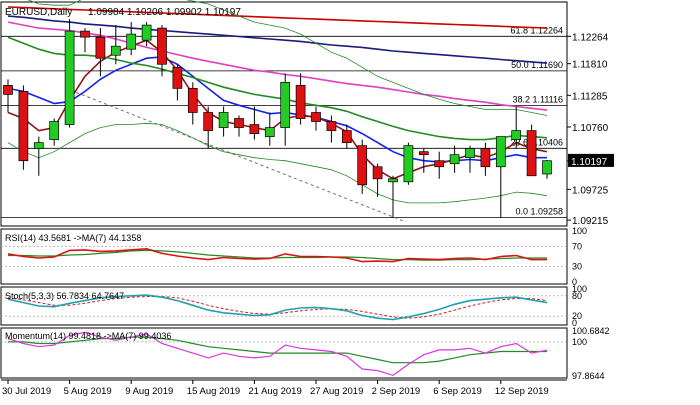 Image resolution: width=700 pixels, height=405 pixels. What do you see at coordinates (64, 296) in the screenshot?
I see `stoch-label: Stoch(5,3,3) 56.7834 64.7647` at bounding box center [64, 296].